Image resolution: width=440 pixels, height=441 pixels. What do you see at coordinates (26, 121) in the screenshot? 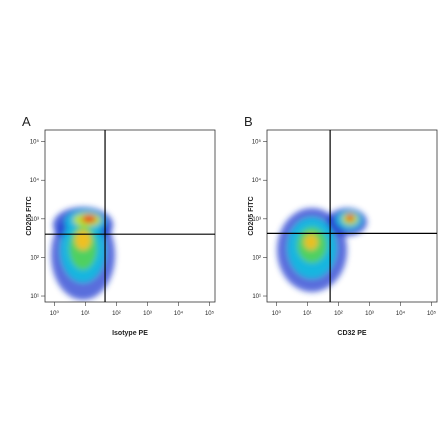
I see `panel-label: A` at bounding box center [26, 121].